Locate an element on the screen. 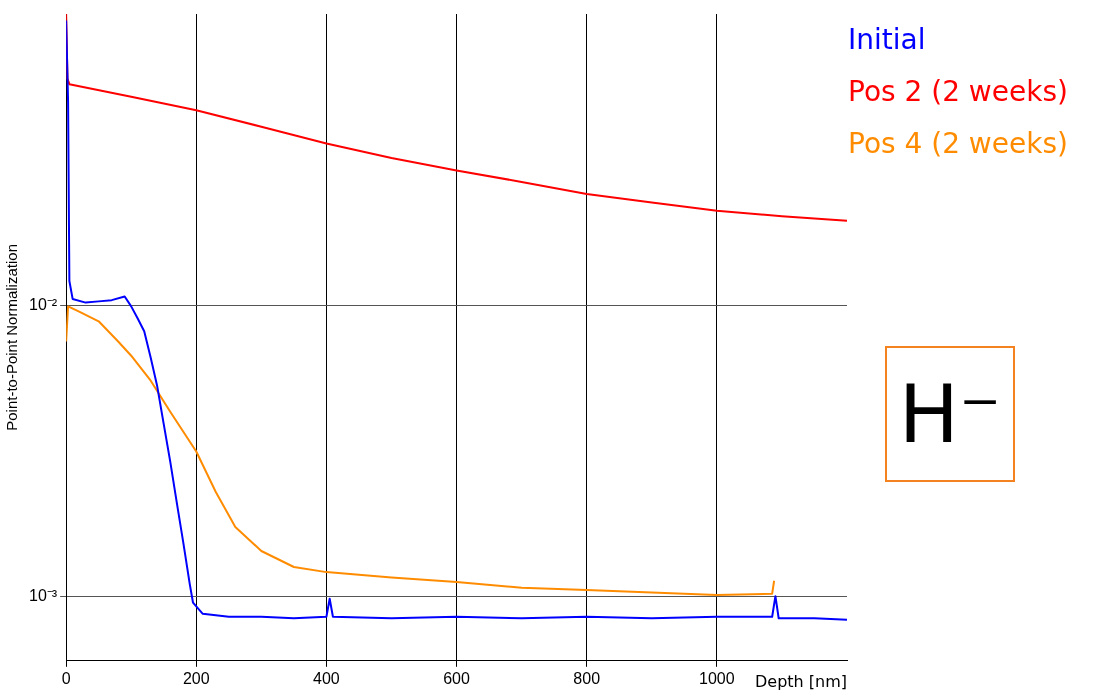 This screenshot has width=1102, height=696. y-axis-title: Point-to-Point Normalization is located at coordinates (12, 337).